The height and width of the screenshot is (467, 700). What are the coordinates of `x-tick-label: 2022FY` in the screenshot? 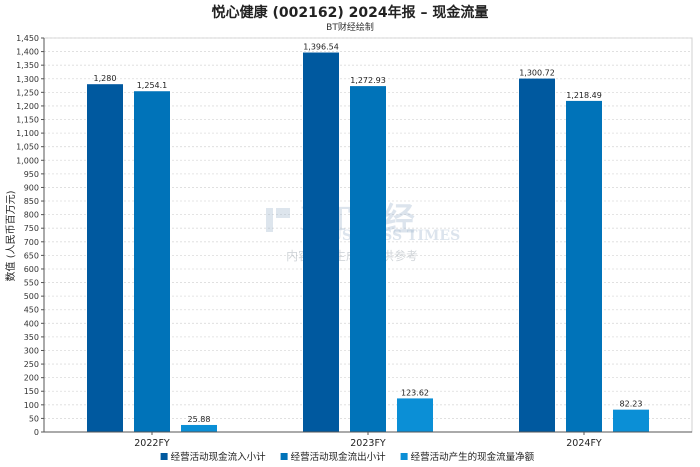 It's located at (152, 443).